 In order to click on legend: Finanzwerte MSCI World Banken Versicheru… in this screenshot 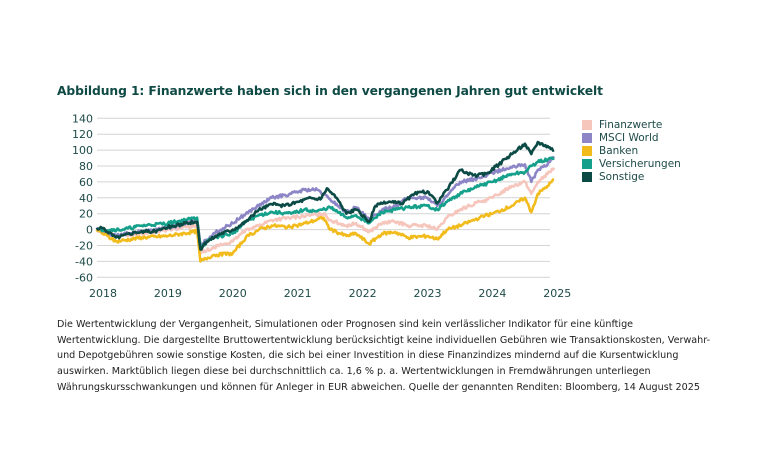, I will do `click(631, 150)`.